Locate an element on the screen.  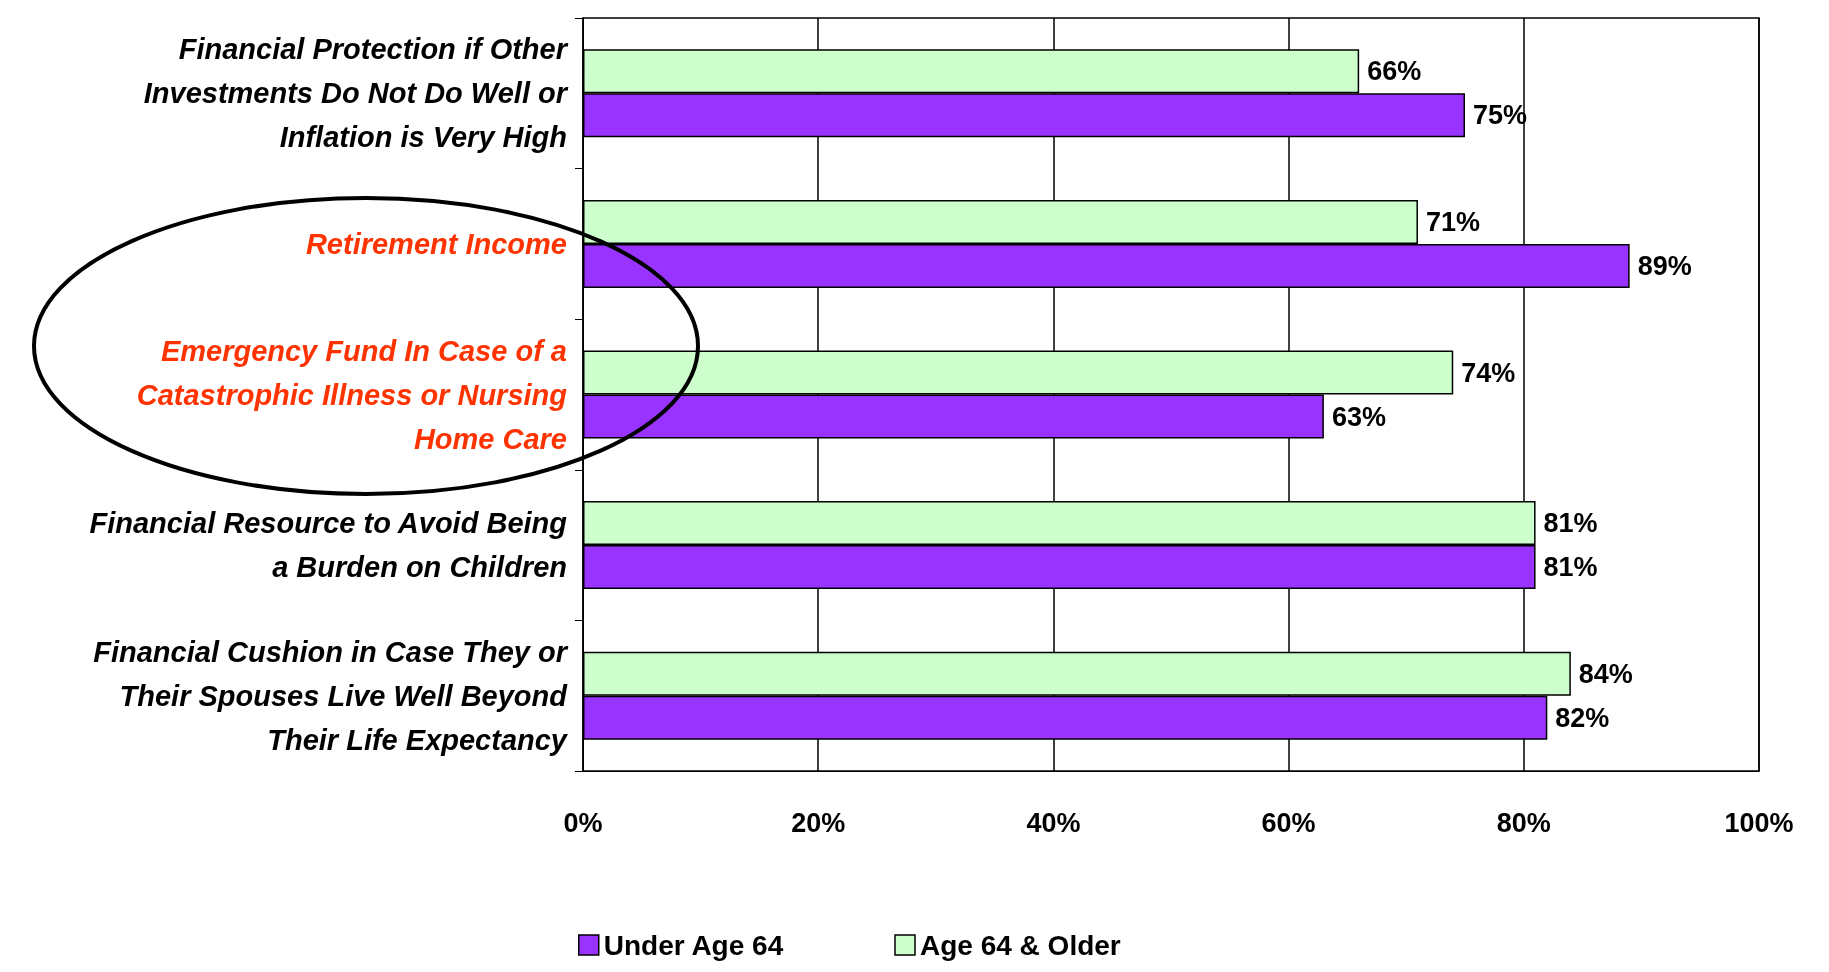
y-tick-label: Financial Cushion in Case They or Their Spouses Live Well Beyond Their Life Expectancy is located at coordinates (331, 695).